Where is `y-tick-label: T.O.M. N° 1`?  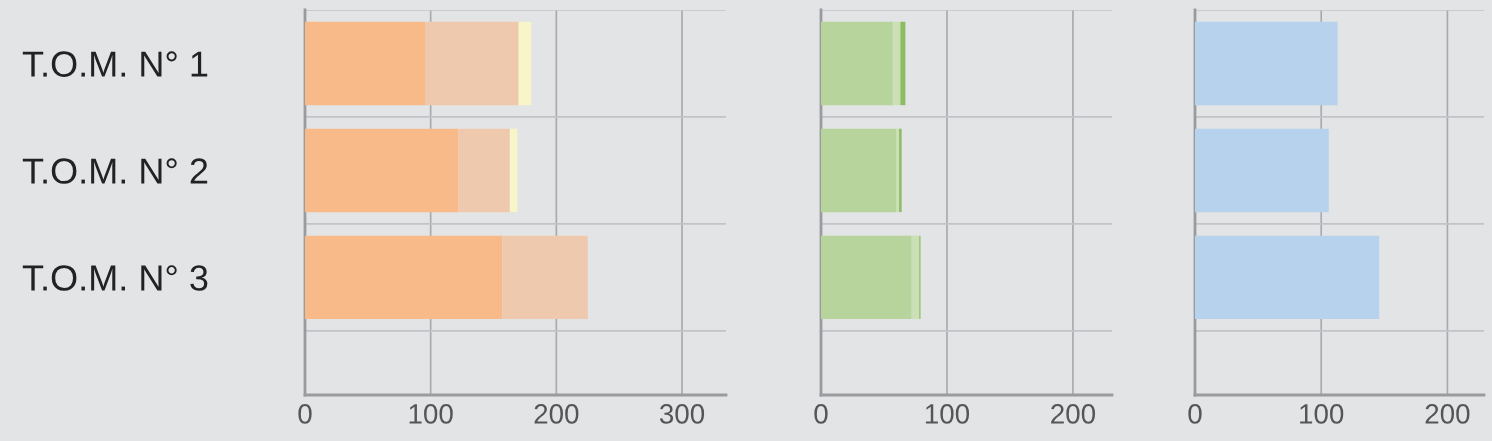
y-tick-label: T.O.M. N° 1 is located at coordinates (115, 64).